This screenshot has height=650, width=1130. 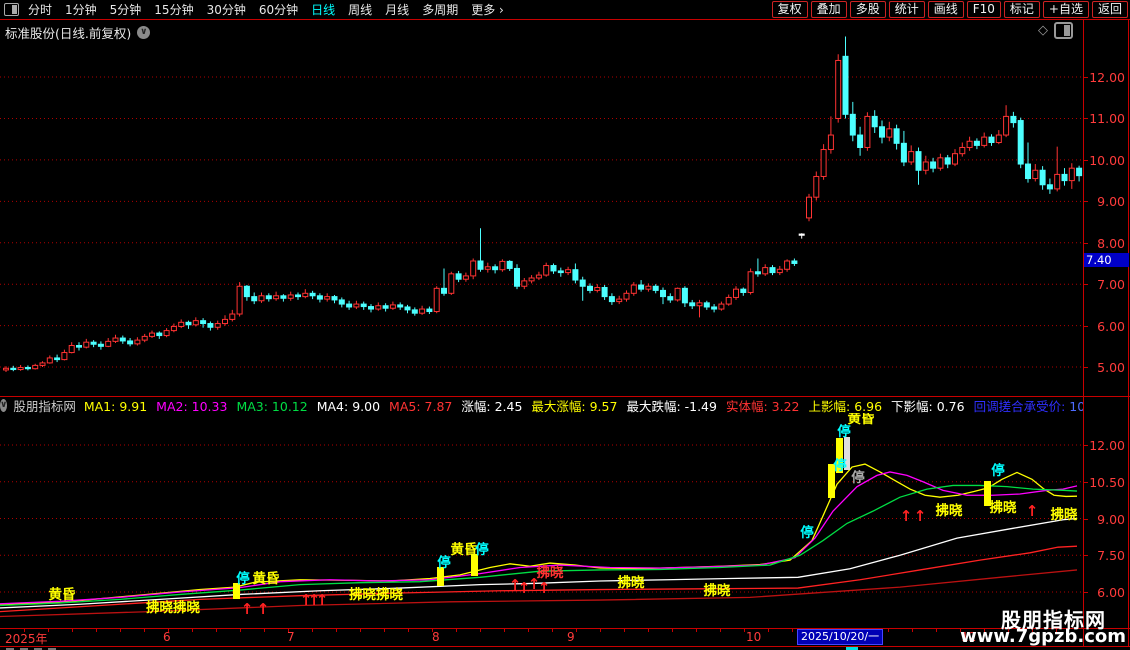 I want to click on menu-item-60分钟: 60分钟, so click(x=278, y=10).